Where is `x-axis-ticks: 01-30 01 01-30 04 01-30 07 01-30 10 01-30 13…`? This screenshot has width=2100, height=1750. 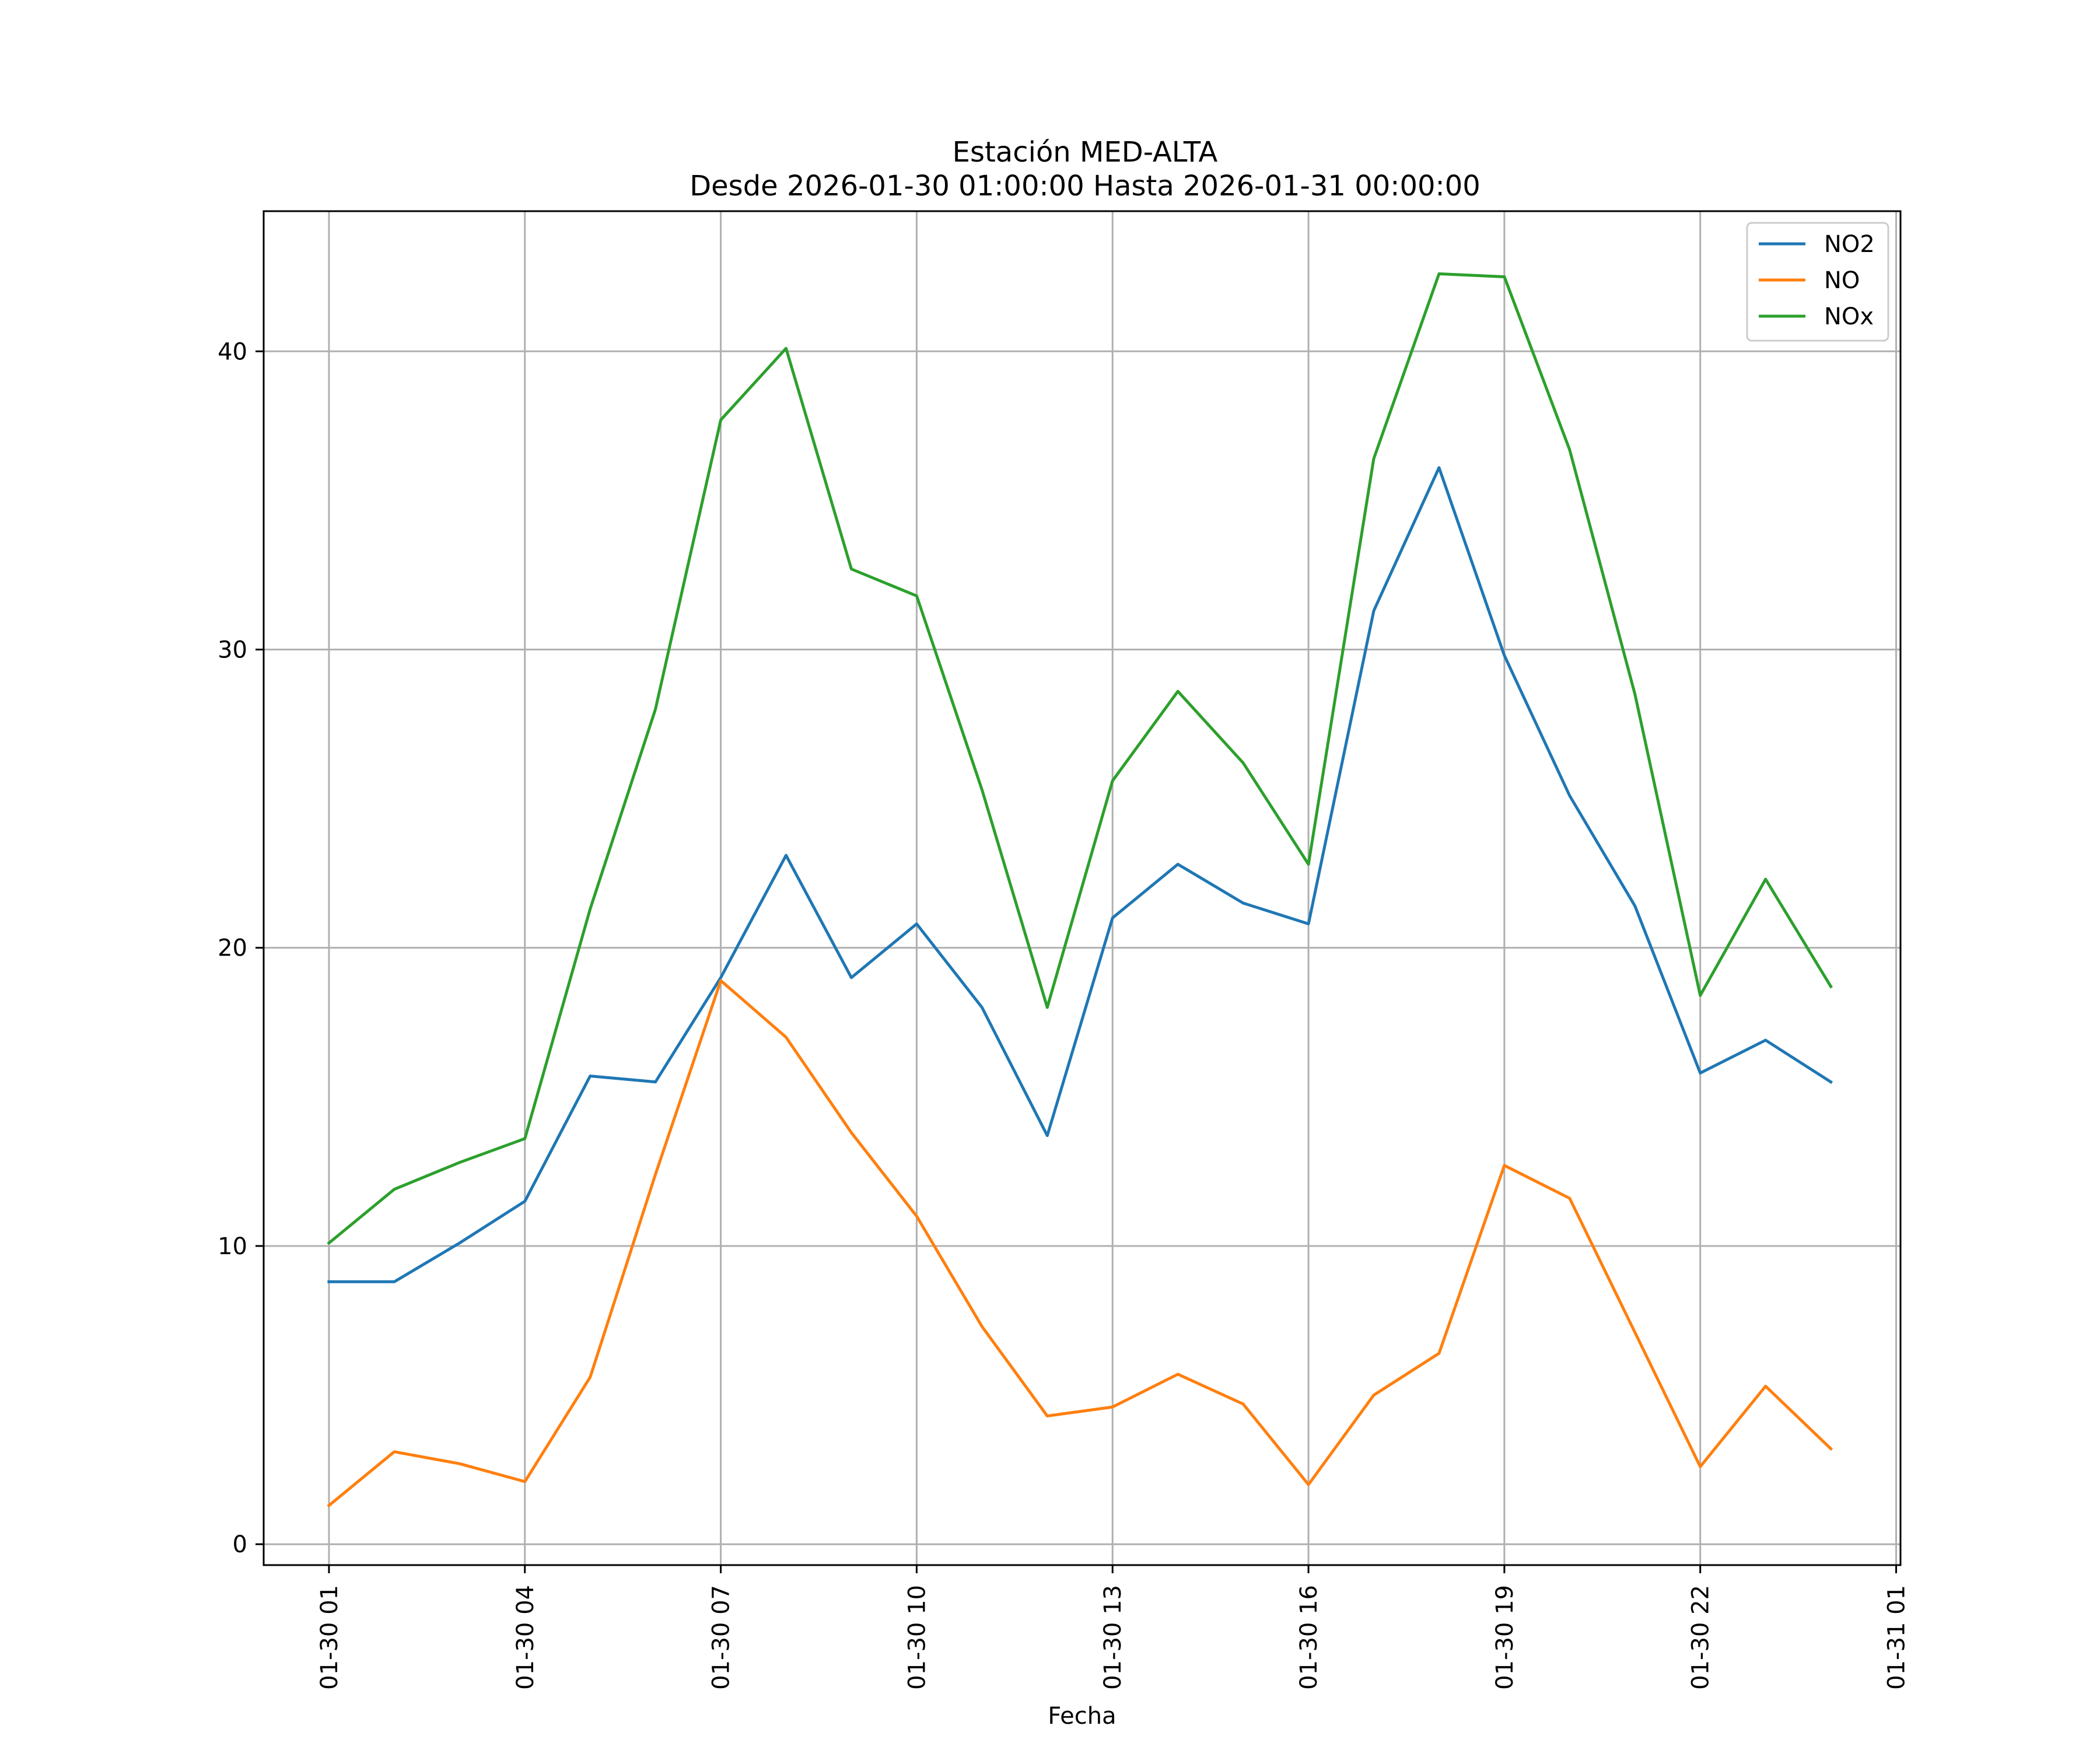
x-axis-ticks: 01-30 01 01-30 04 01-30 07 01-30 10 01-30 13… is located at coordinates (1113, 1627).